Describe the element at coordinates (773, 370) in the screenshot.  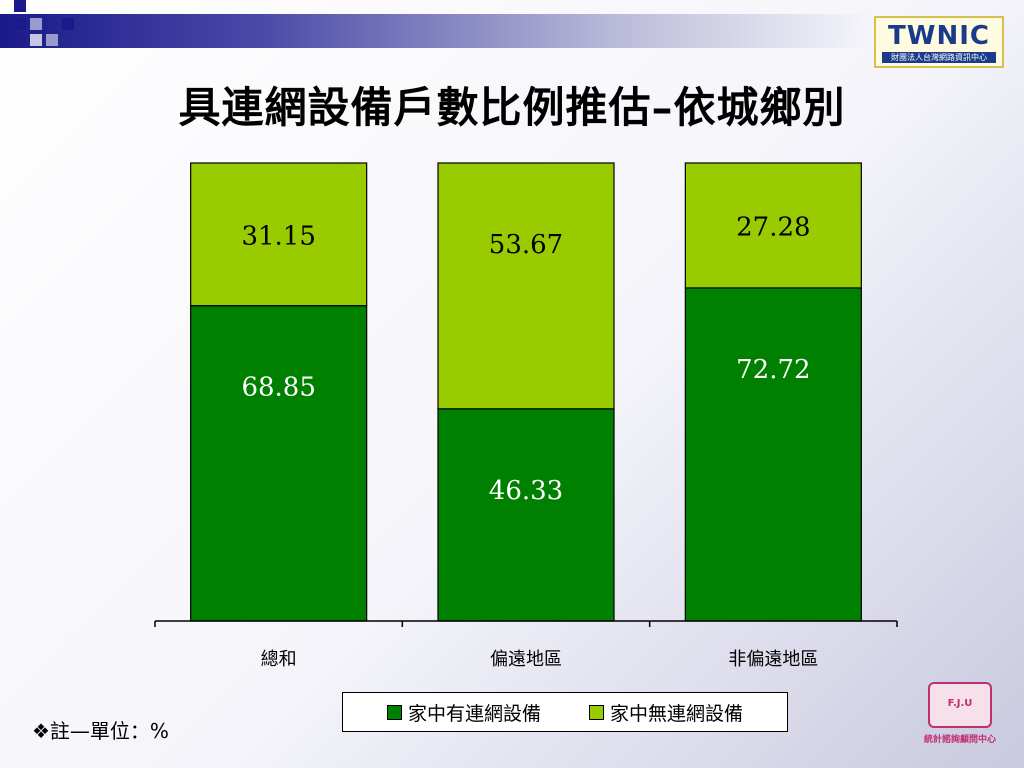
I see `data-label-with-device-2: 72.72` at that location.